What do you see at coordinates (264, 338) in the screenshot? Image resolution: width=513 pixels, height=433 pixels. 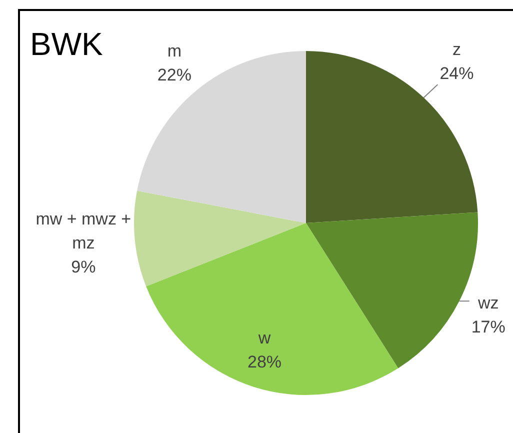 I see `slice-label: w` at bounding box center [264, 338].